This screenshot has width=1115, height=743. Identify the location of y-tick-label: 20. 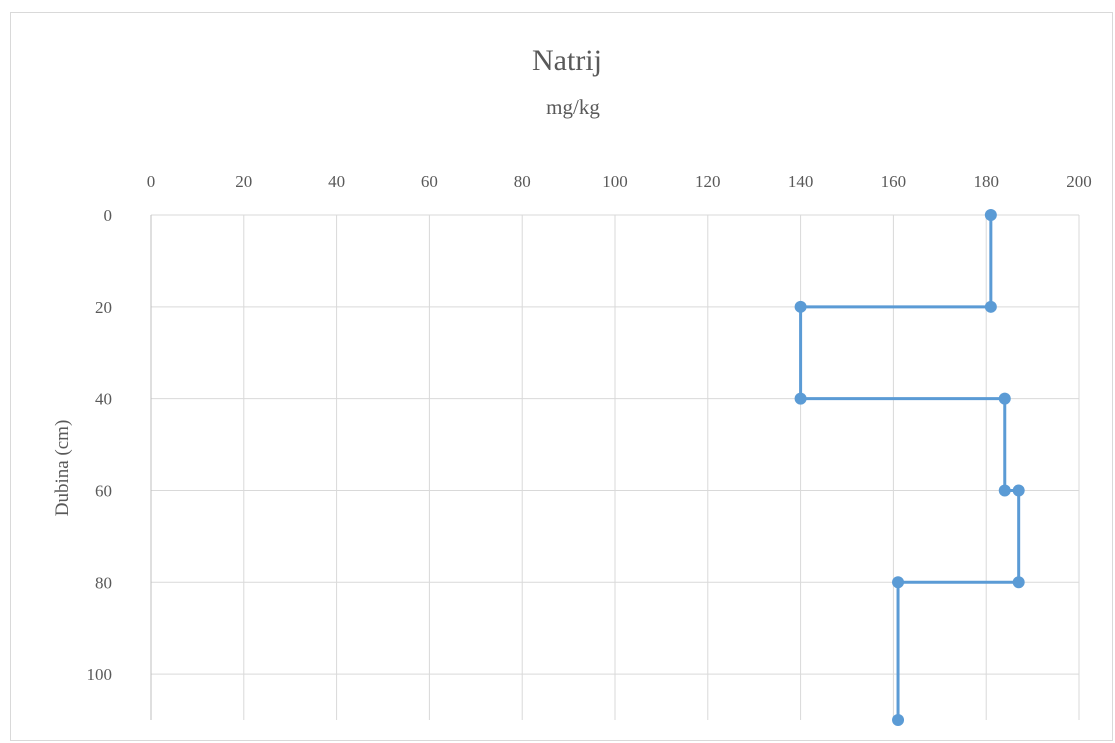
(103, 307).